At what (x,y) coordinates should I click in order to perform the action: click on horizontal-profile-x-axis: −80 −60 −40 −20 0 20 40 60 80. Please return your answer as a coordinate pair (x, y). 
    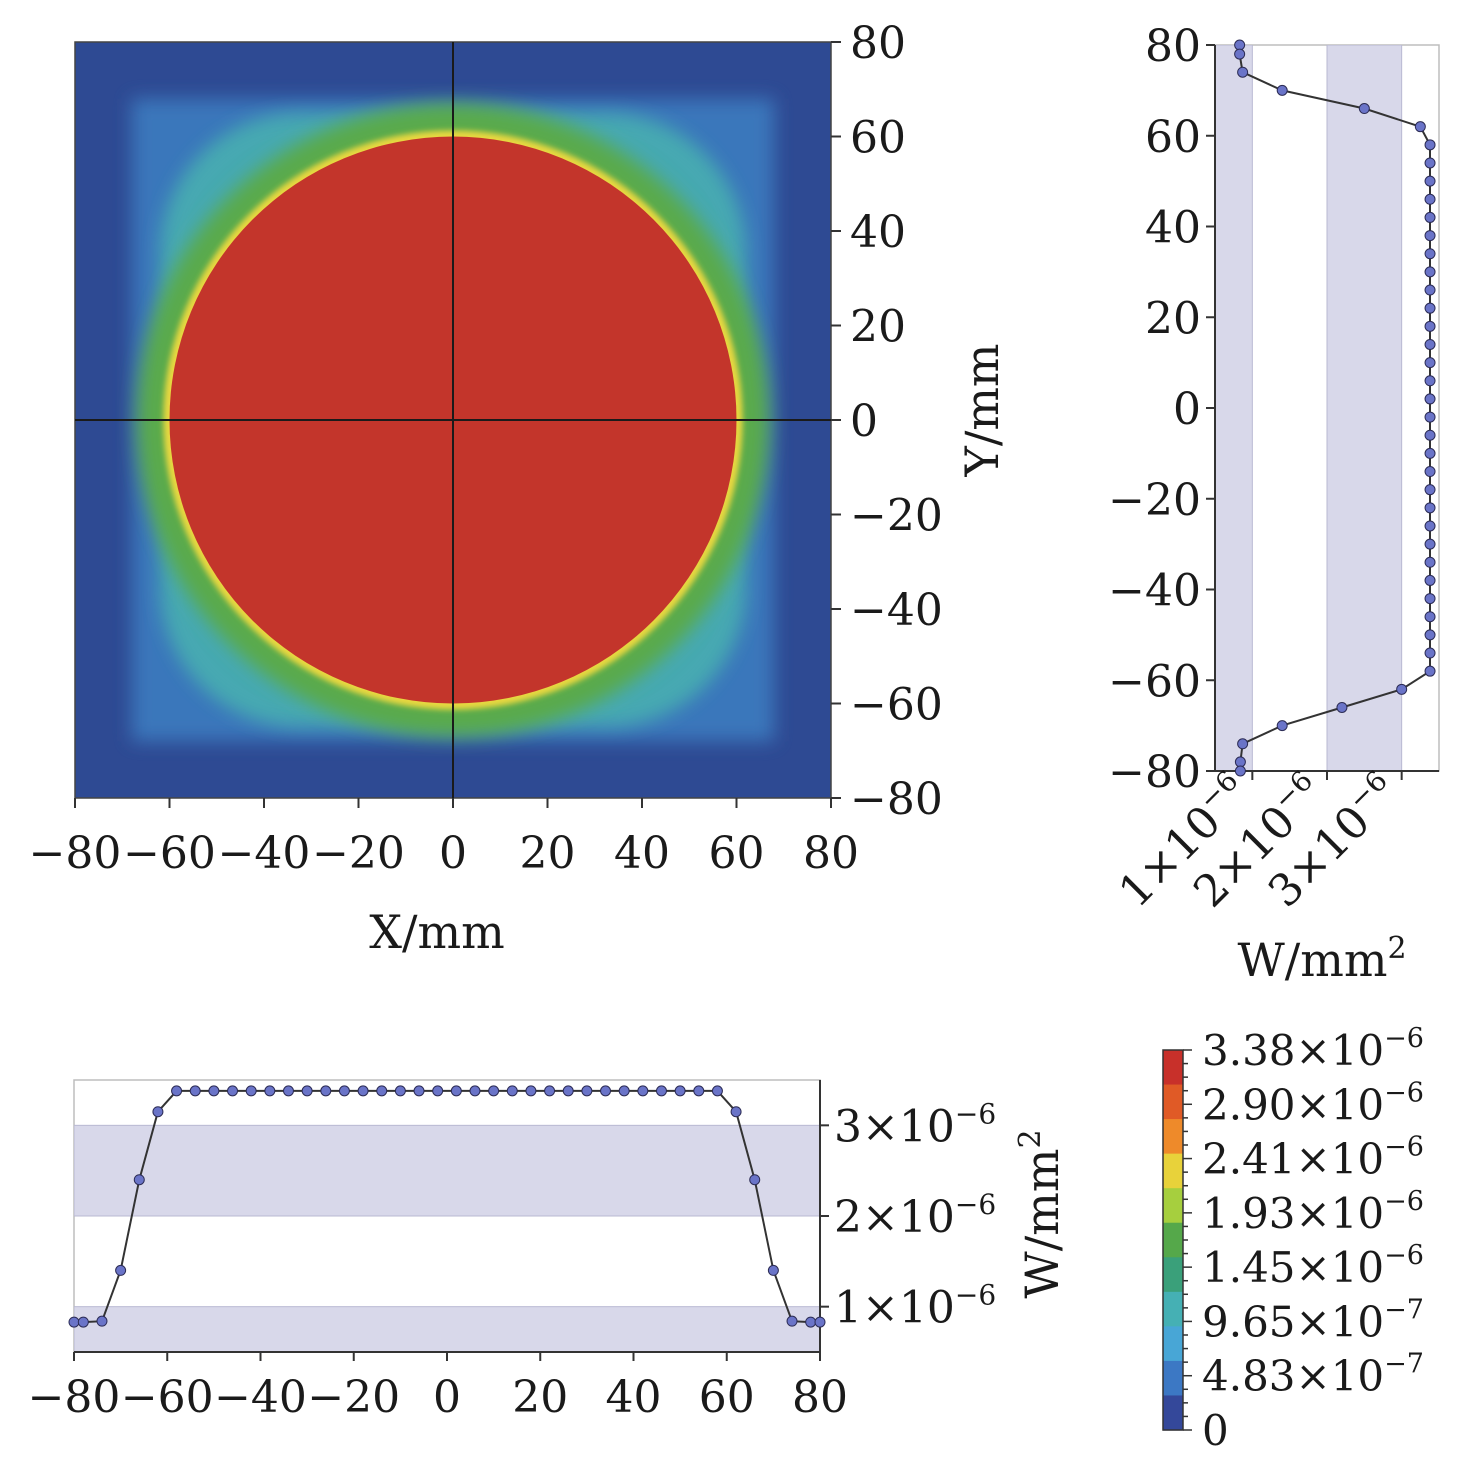
    Looking at the image, I should click on (438, 1387).